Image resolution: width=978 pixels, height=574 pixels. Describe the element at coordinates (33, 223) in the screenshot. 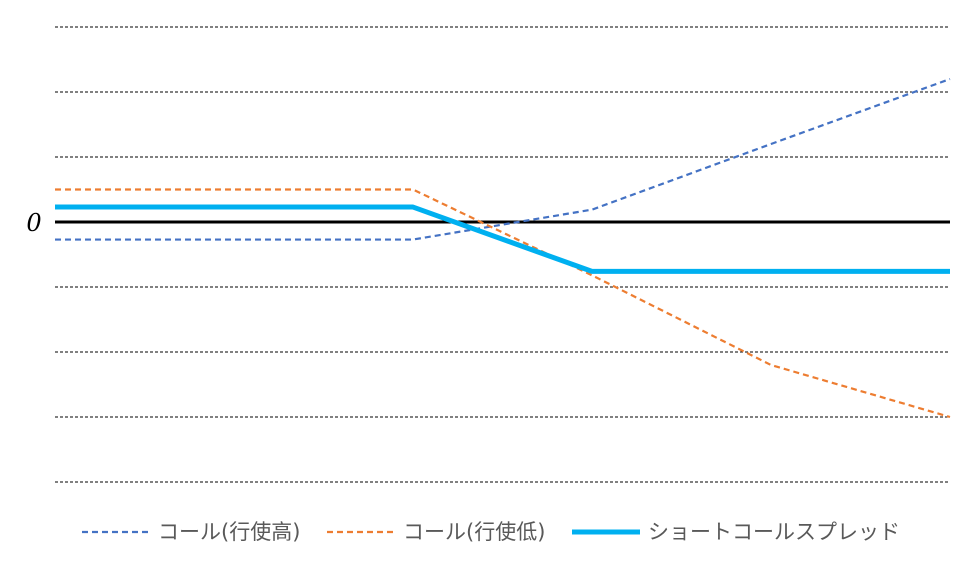

I see `zero-axis-label: 0` at that location.